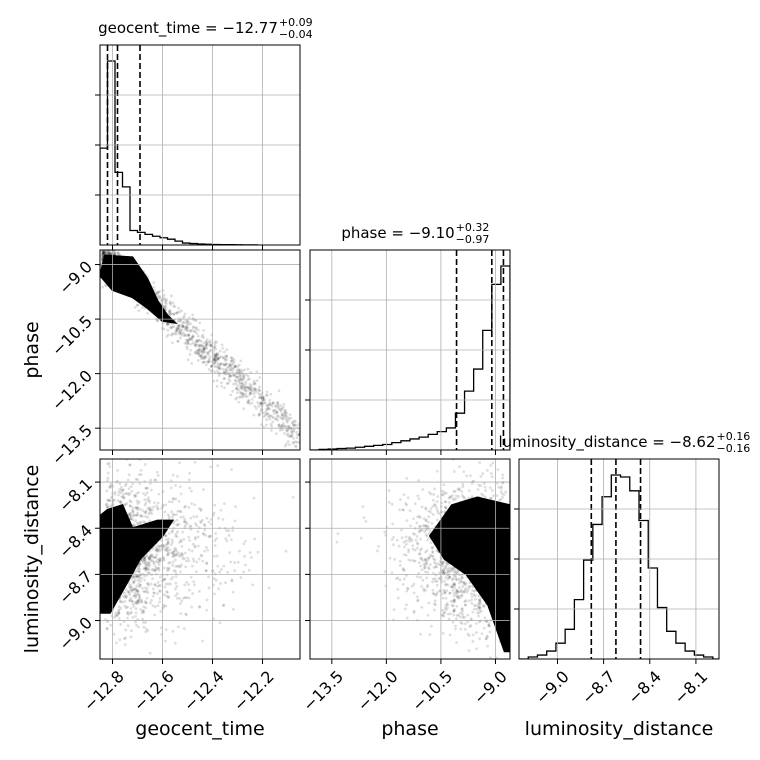  Describe the element at coordinates (734, 448) in the screenshot. I see `title-lower-error: −0.16` at that location.